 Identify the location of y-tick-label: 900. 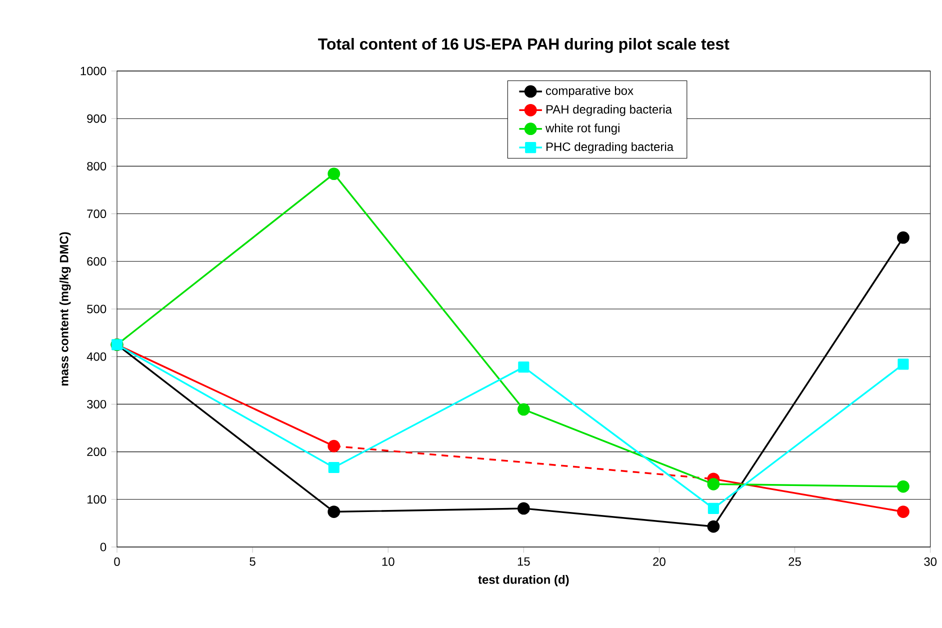
(96, 118).